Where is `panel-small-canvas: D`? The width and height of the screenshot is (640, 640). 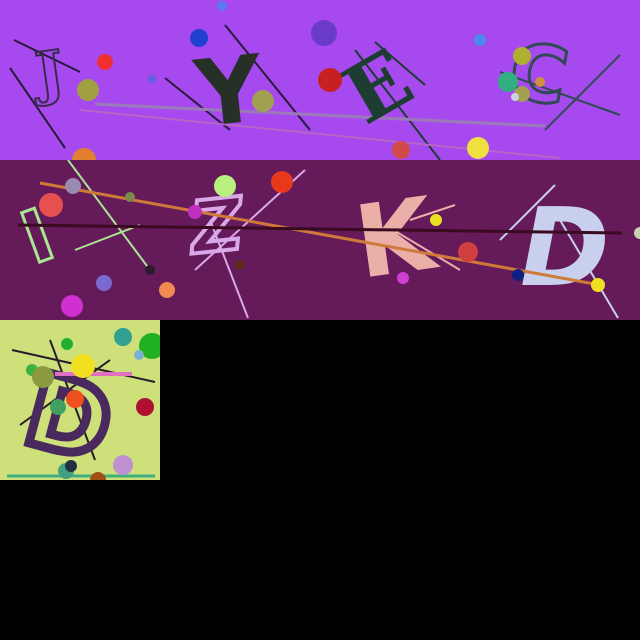
panel-small-canvas: D is located at coordinates (80, 400).